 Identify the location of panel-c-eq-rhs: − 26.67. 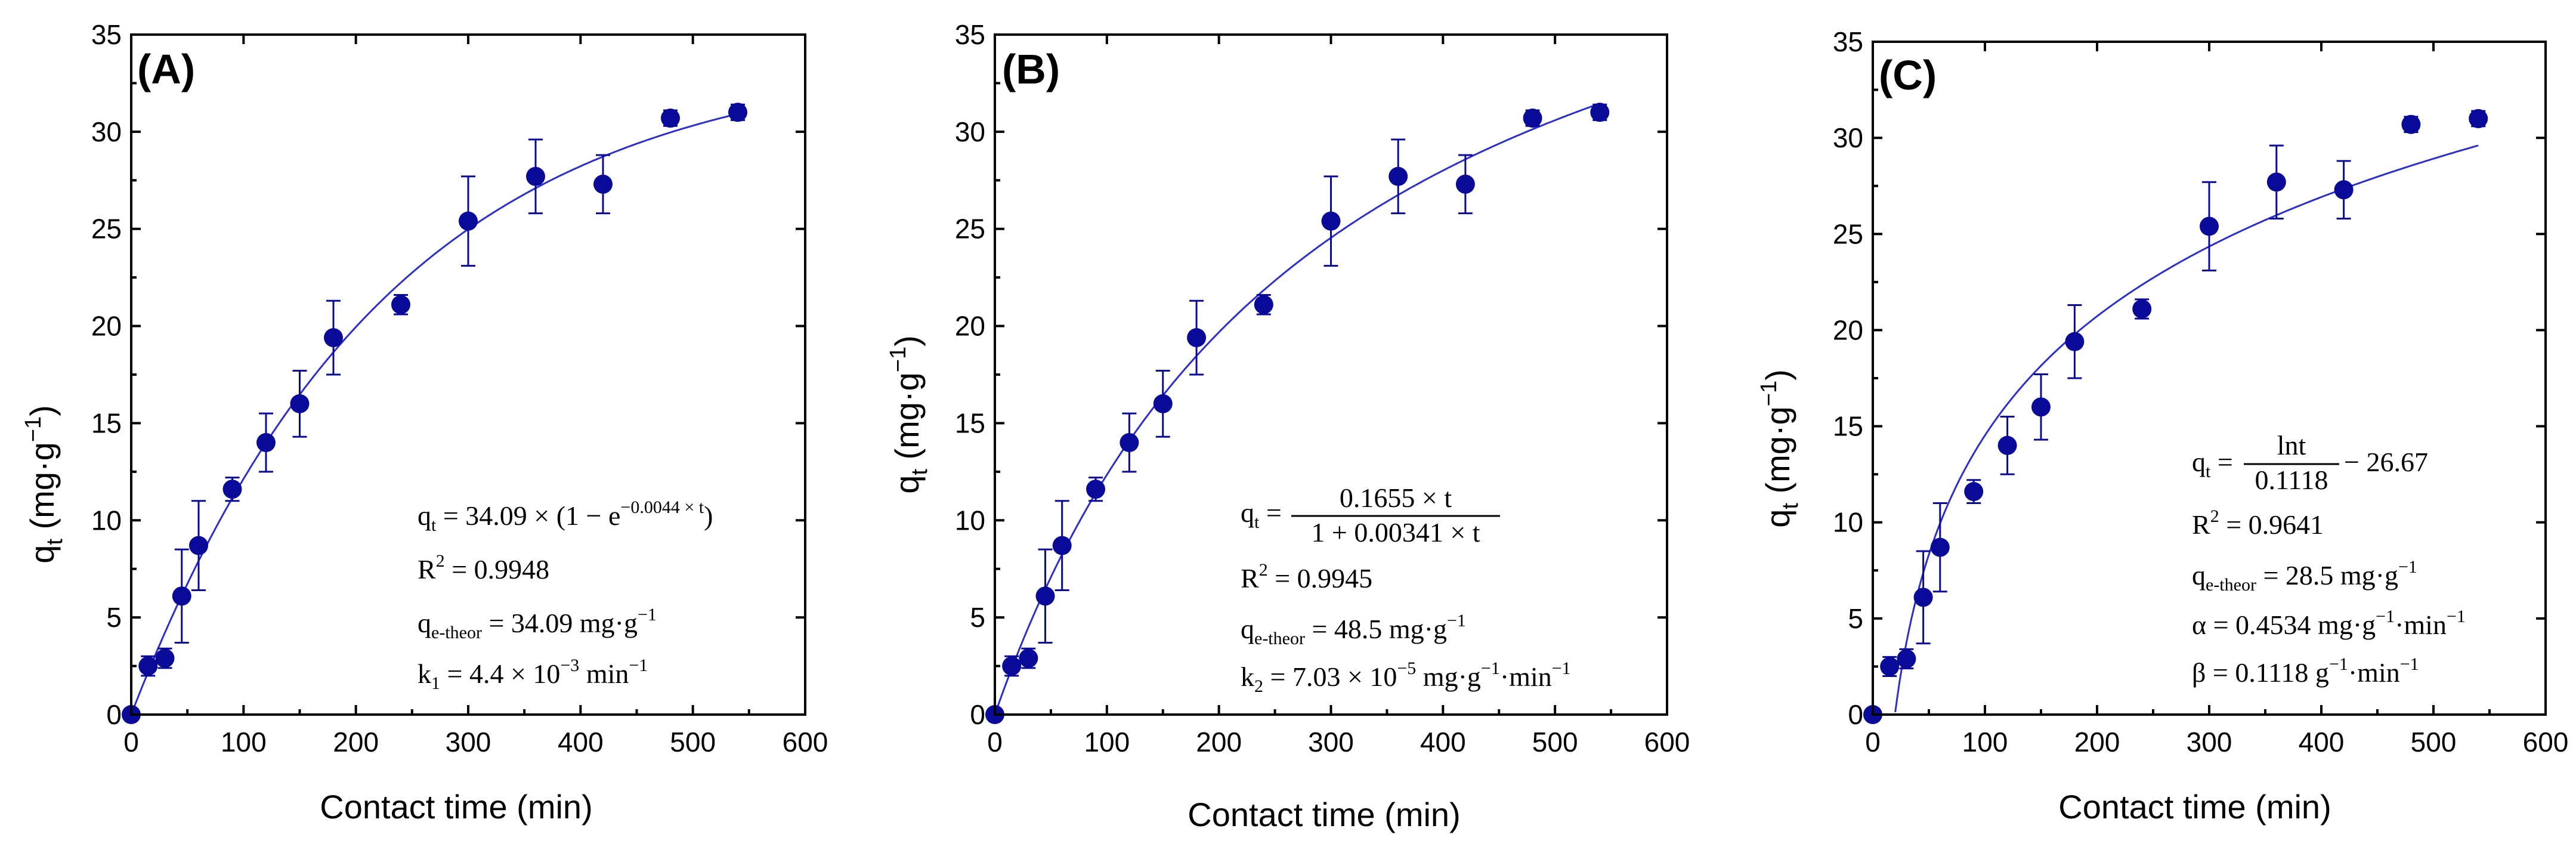
(2386, 462).